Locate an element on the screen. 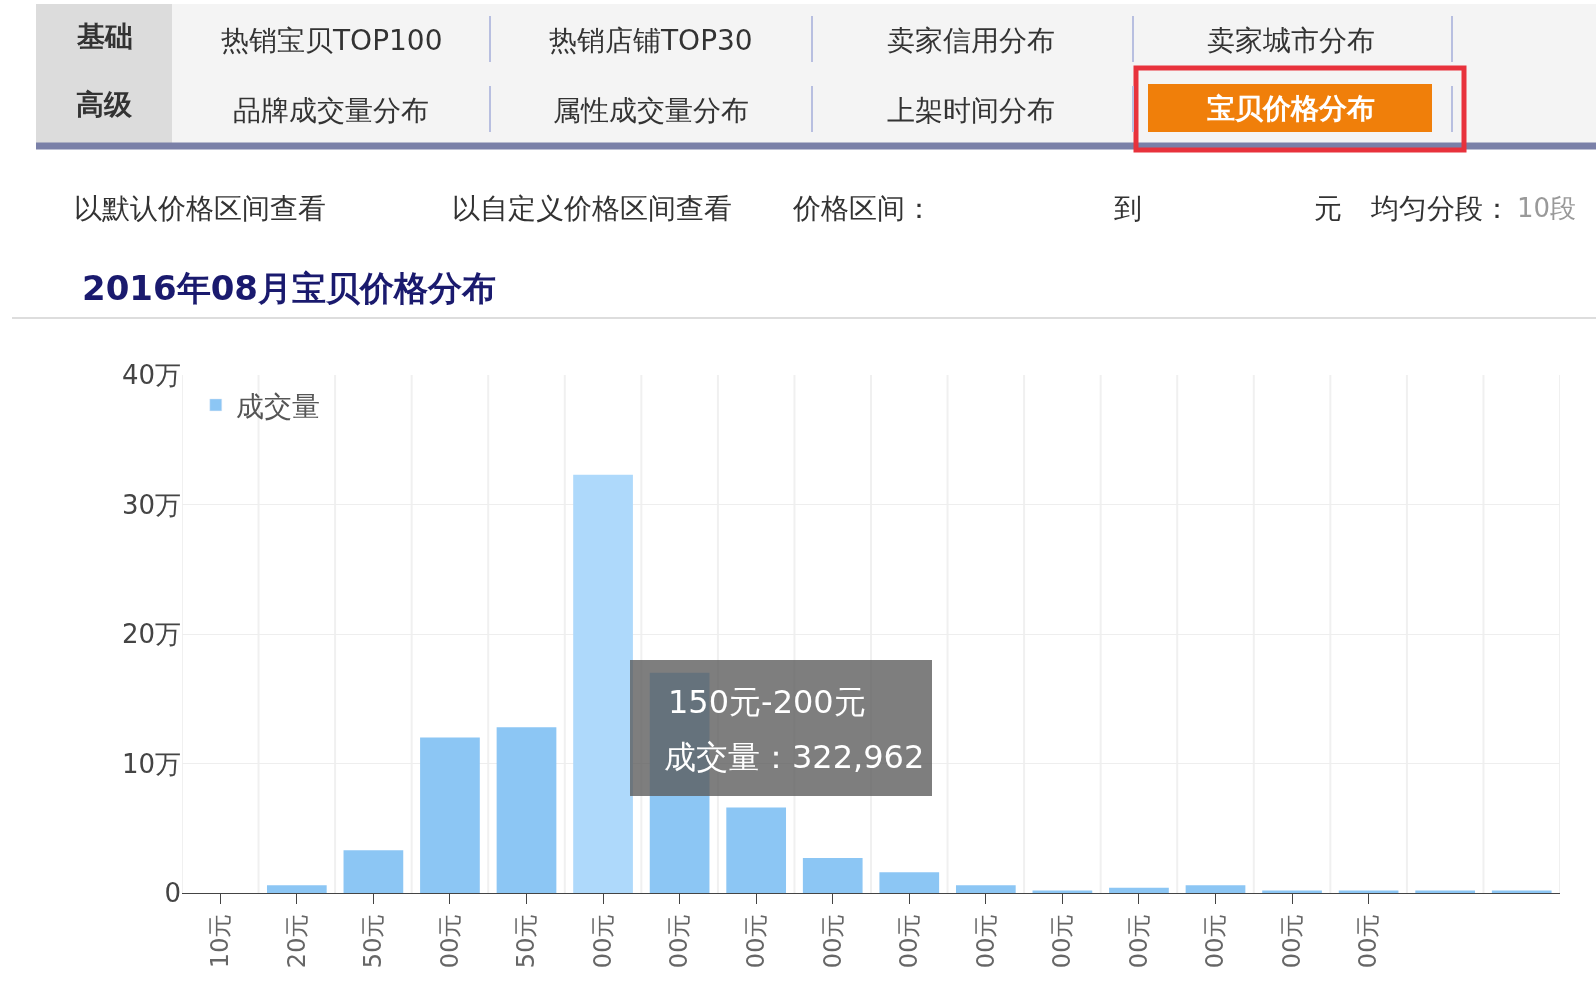 The image size is (1596, 987). x-tick-label: 10元 is located at coordinates (220, 941).